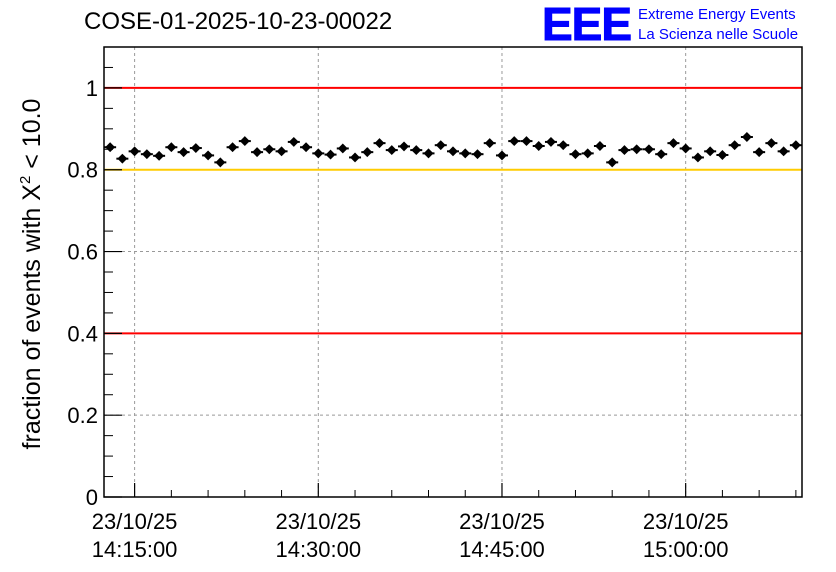  Describe the element at coordinates (32, 317) in the screenshot. I see `y-axis-title-main: fraction of events with X` at that location.